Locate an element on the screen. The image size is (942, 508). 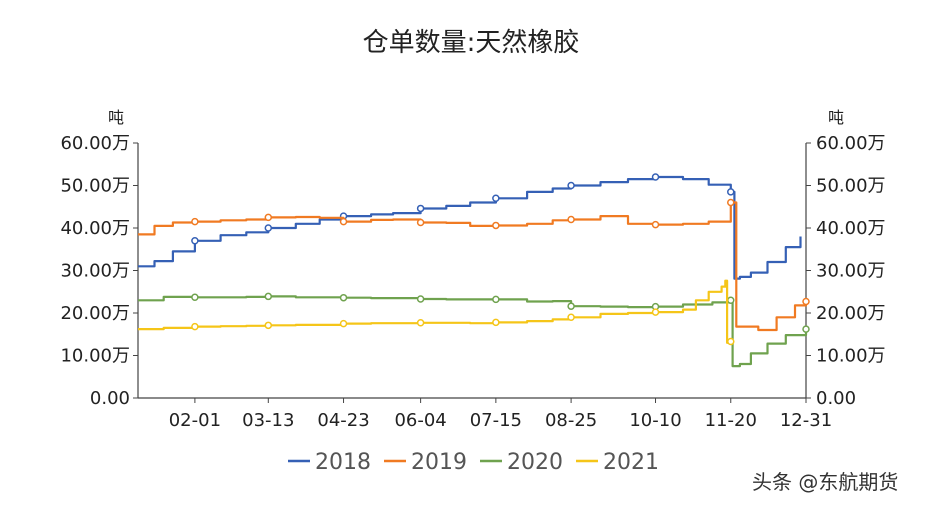
watermark-text: 头条 @东航期货 is located at coordinates (825, 482).